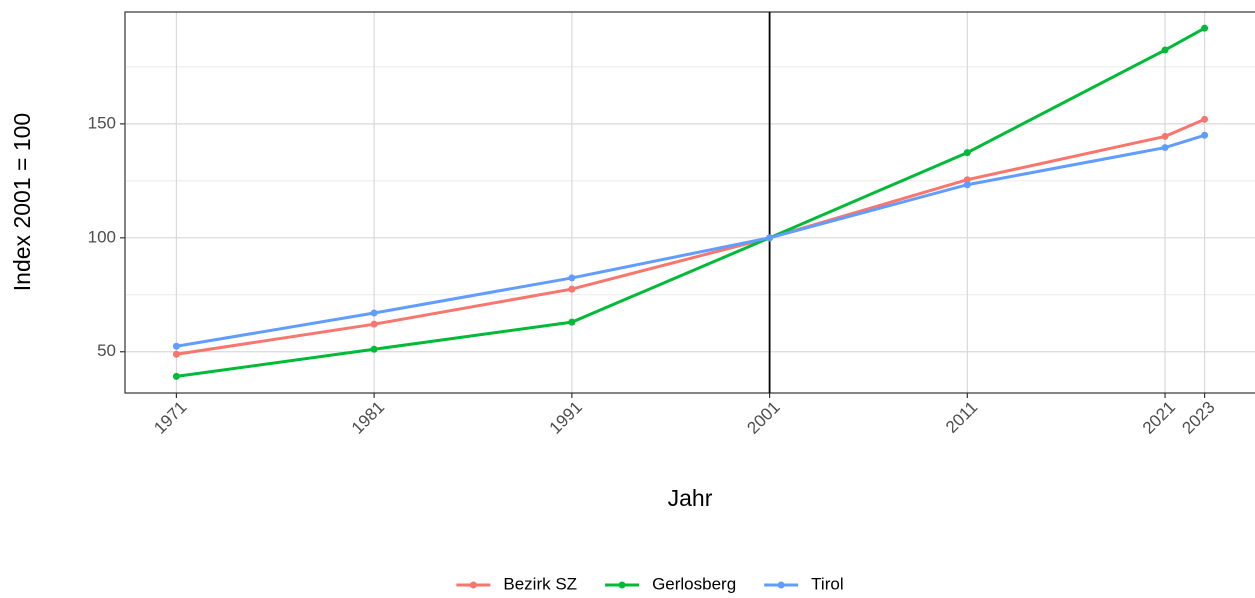 The width and height of the screenshot is (1255, 598). Describe the element at coordinates (540, 583) in the screenshot. I see `legend-label: Bezirk SZ` at that location.